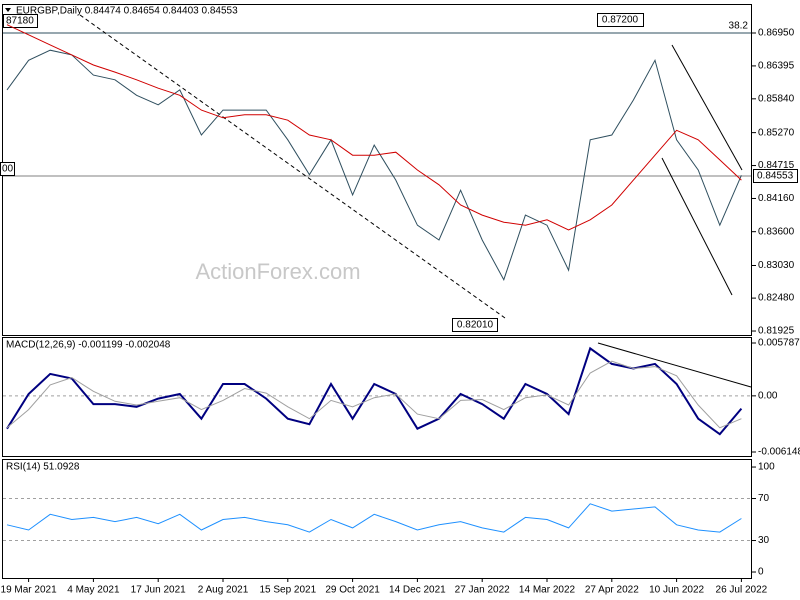  Describe the element at coordinates (776, 165) in the screenshot. I see `y-tick-label: 0.84715` at that location.